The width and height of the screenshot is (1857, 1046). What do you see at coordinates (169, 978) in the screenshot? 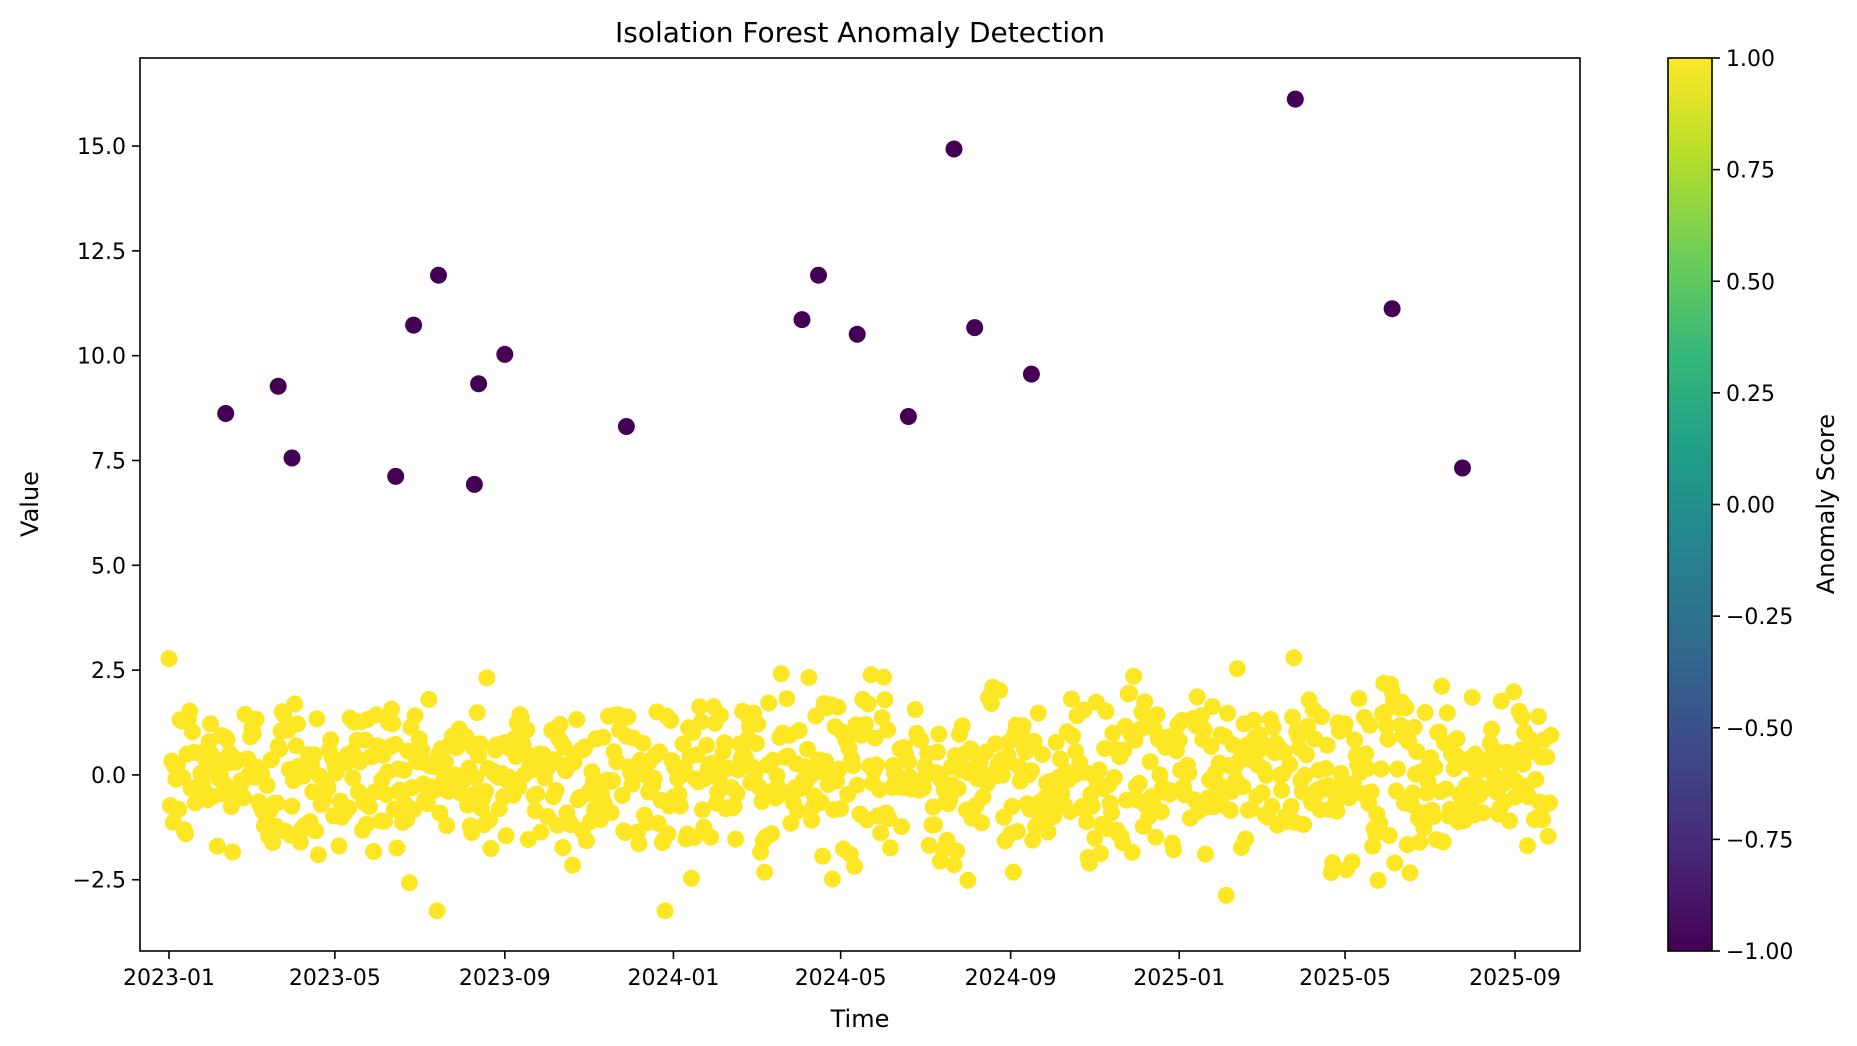
I see `x-tick-label: 2023-01` at bounding box center [169, 978].